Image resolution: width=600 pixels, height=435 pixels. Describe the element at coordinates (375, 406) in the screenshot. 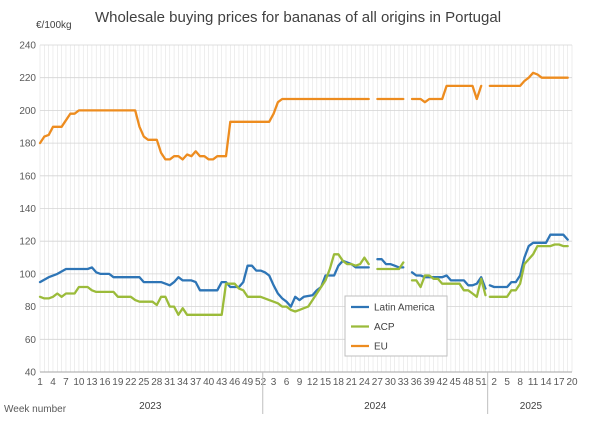

I see `year-label: 2024` at that location.